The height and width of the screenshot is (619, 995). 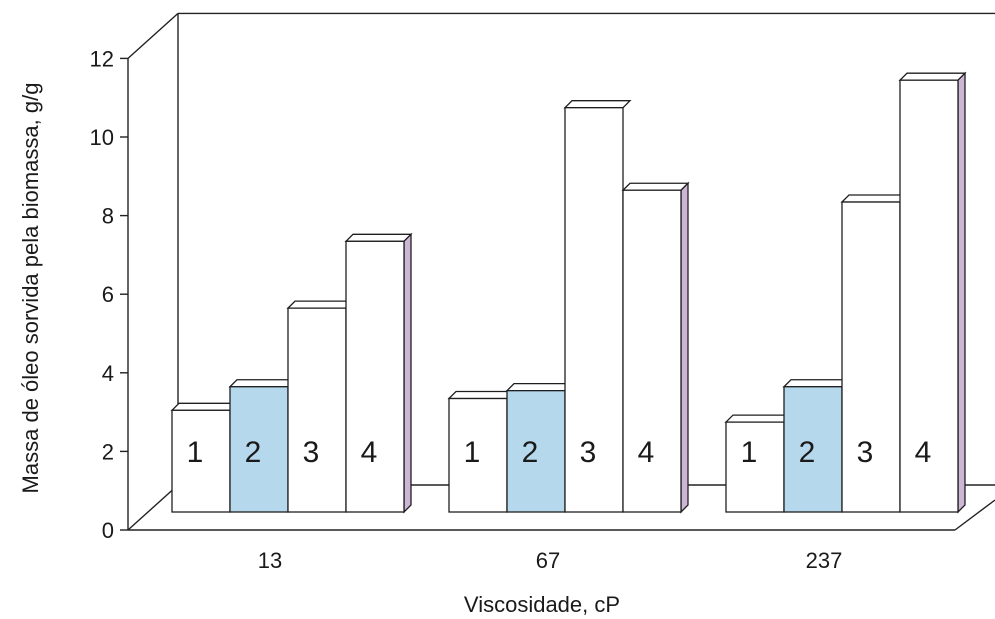 I want to click on x-tick-label: 237, so click(x=824, y=560).